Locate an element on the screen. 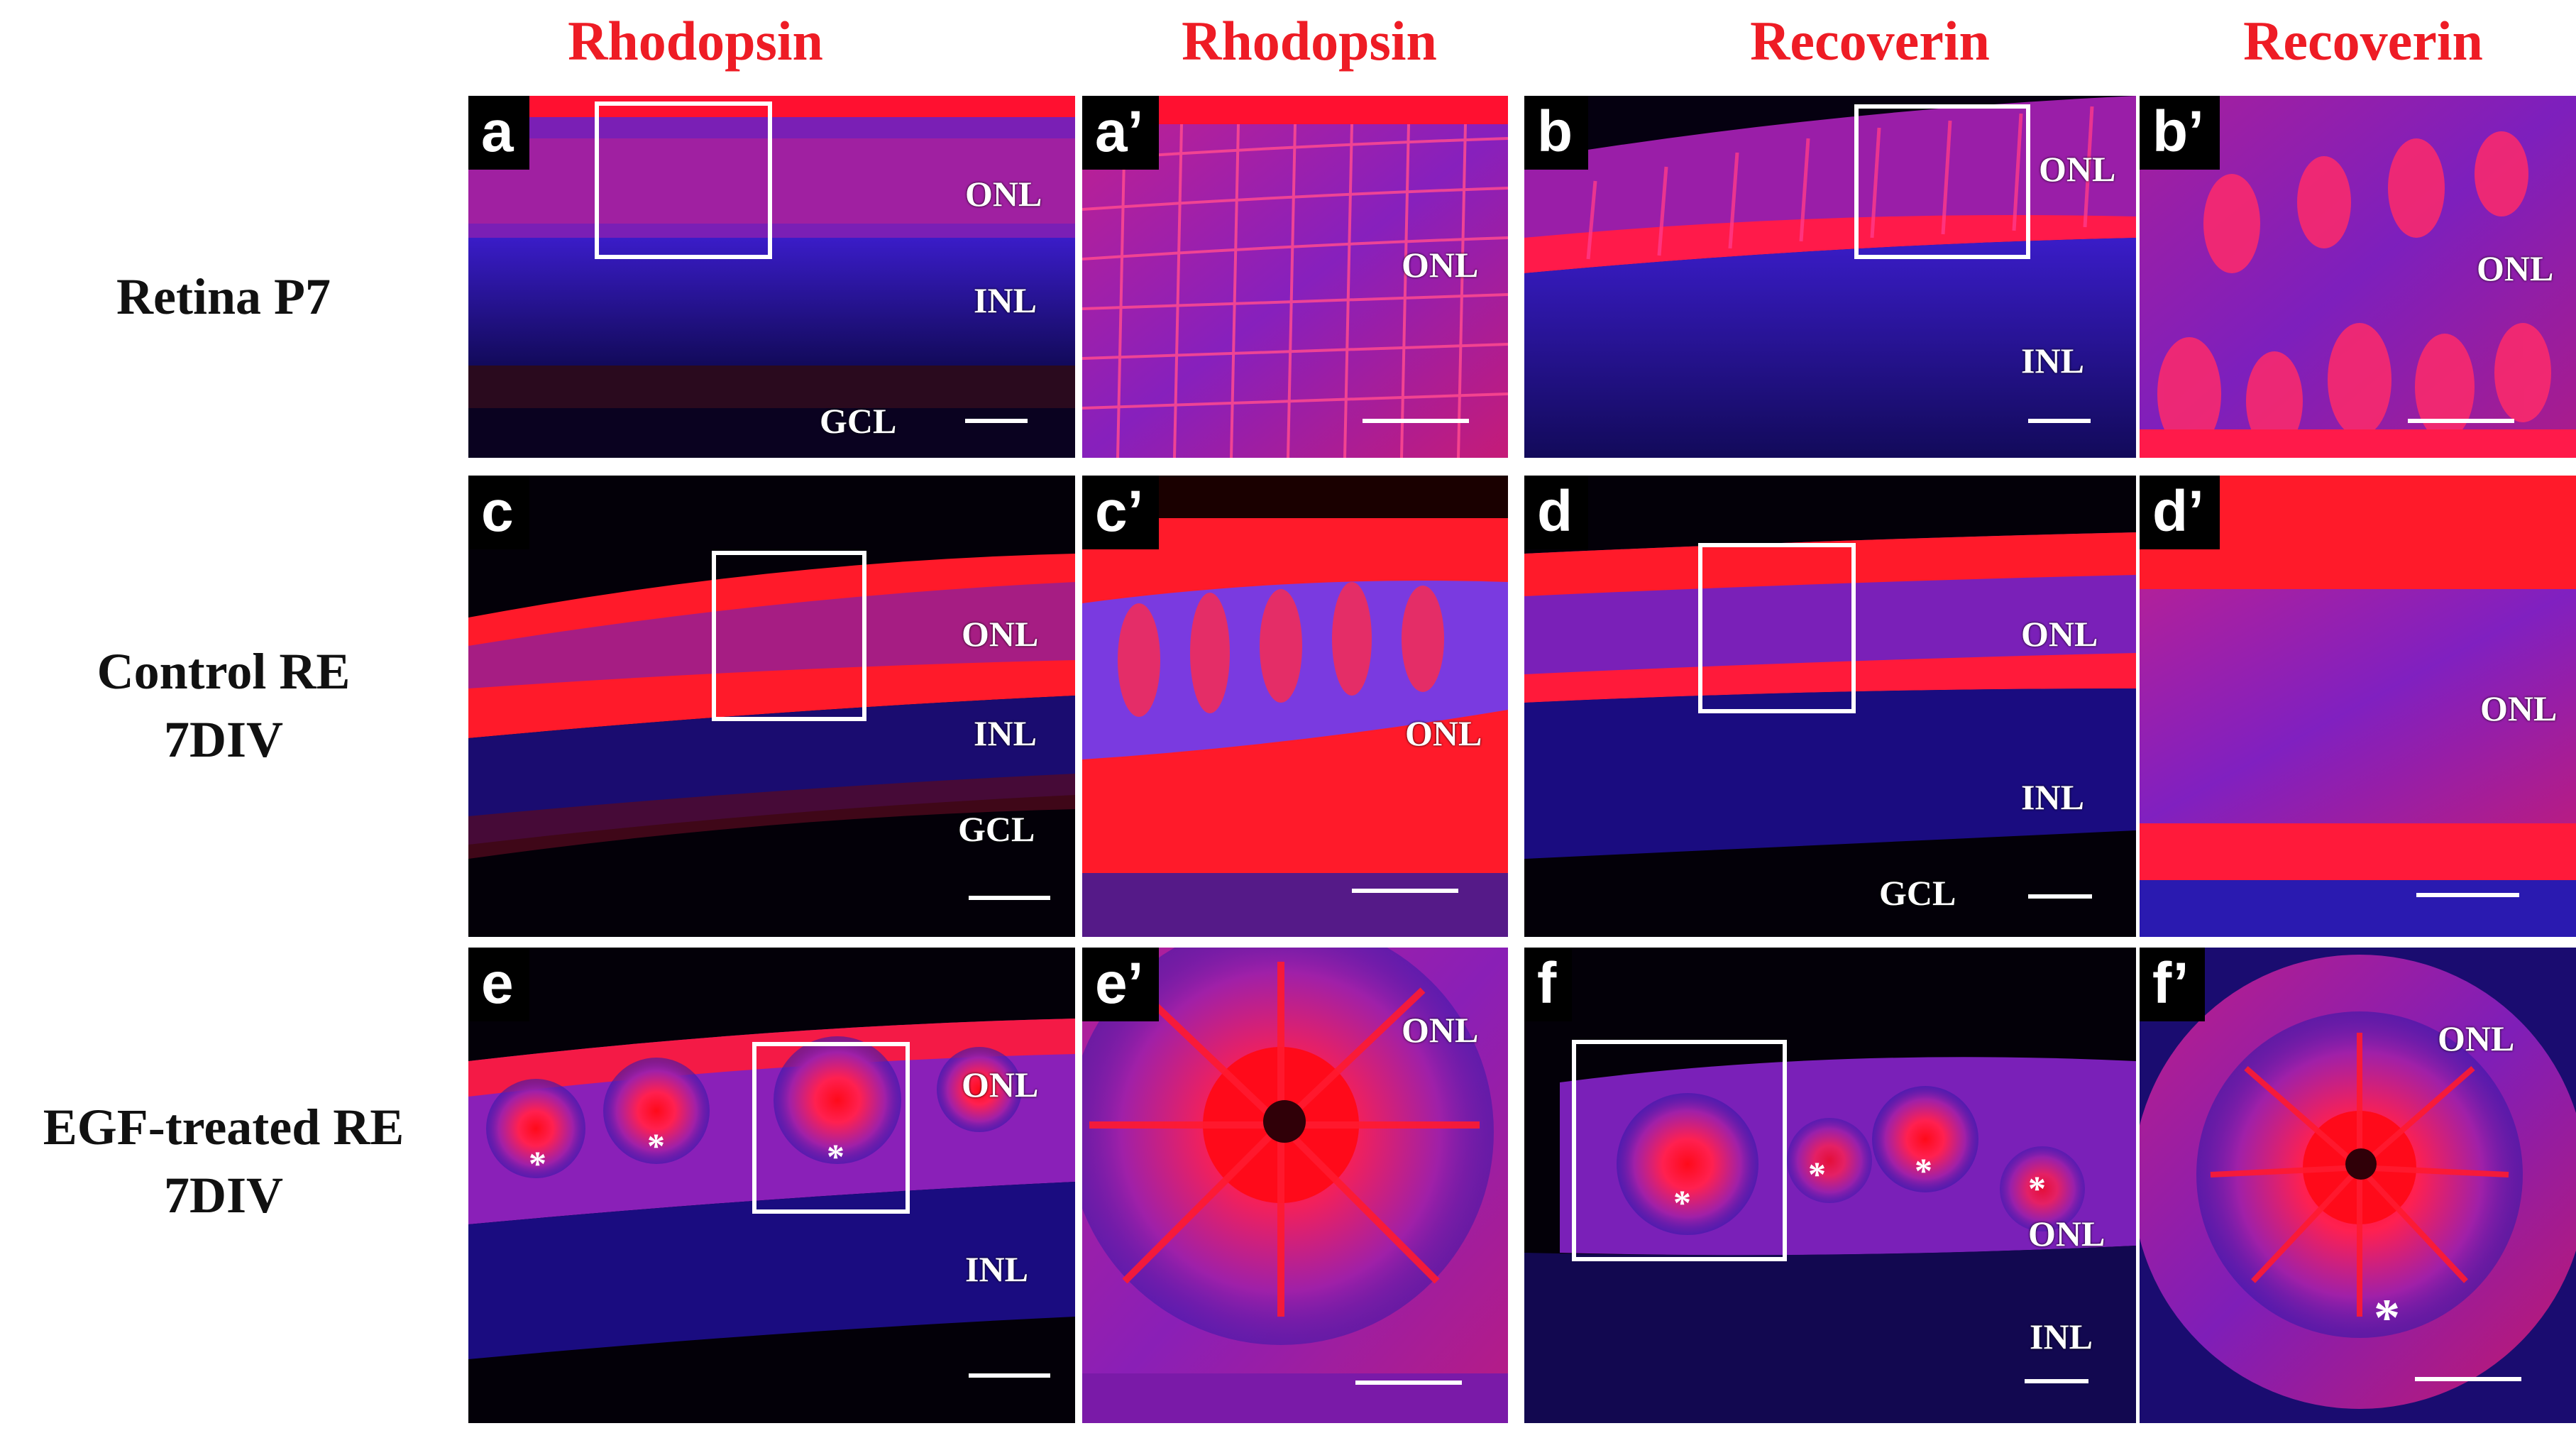 This screenshot has height=1438, width=2576. row-label-retina-p7: Retina P7 is located at coordinates (223, 297).